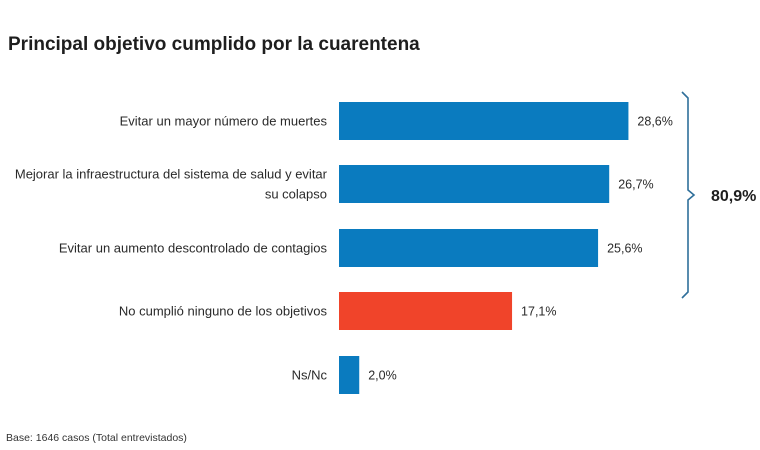  What do you see at coordinates (310, 375) in the screenshot?
I see `category-label-4: Ns/Nc` at bounding box center [310, 375].